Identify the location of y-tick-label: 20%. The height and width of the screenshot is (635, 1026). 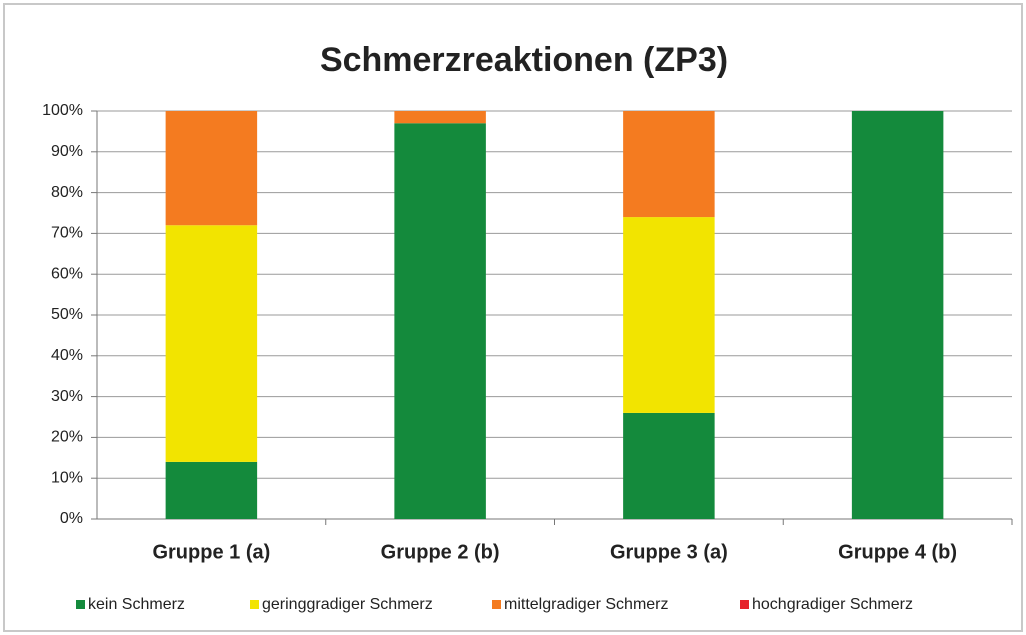
(67, 437).